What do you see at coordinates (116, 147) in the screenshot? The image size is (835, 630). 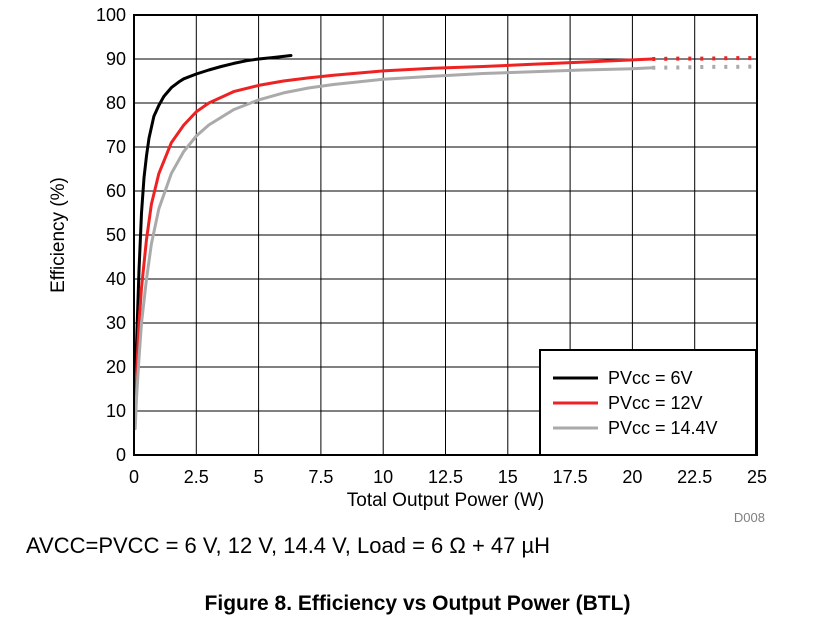 I see `y-tick-label: 70` at bounding box center [116, 147].